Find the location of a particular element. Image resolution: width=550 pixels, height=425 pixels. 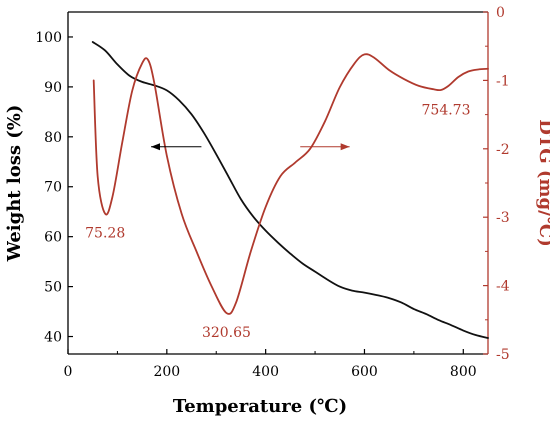

y-tick-label: 80 is located at coordinates (53, 138).